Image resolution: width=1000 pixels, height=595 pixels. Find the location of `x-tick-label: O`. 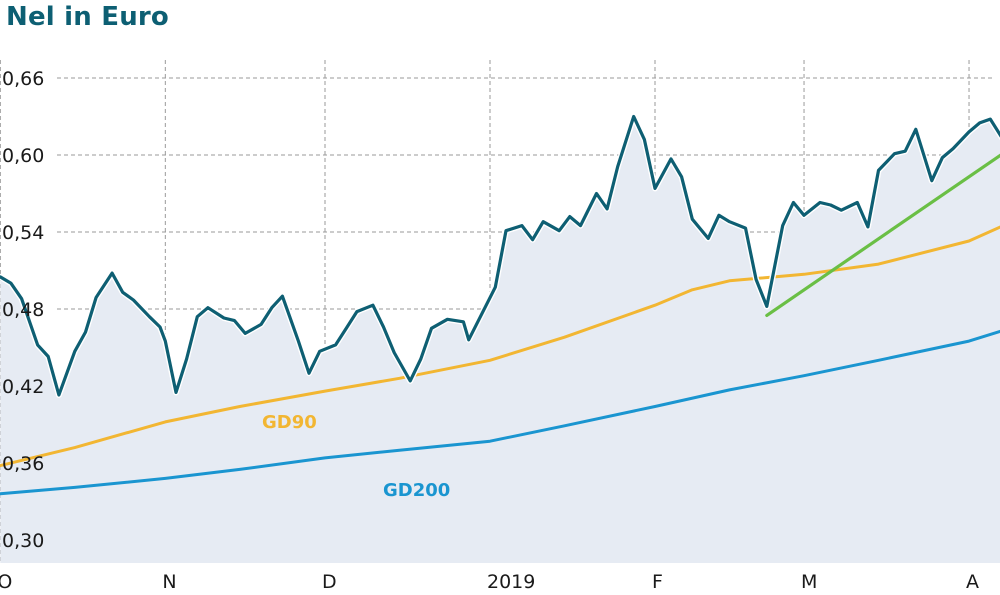

x-tick-label: O is located at coordinates (6, 582).